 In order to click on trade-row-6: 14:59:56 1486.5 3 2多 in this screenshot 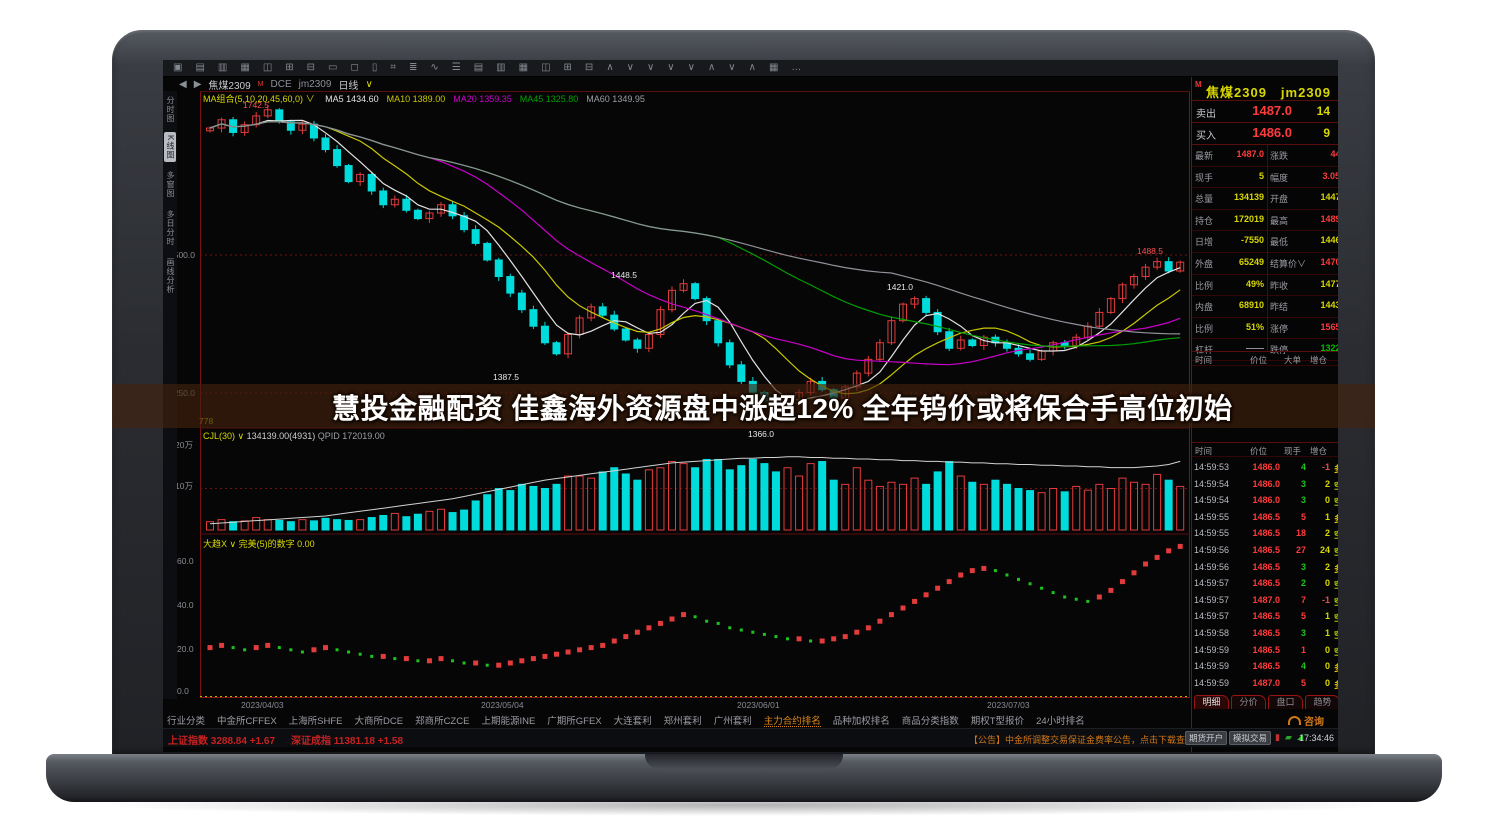, I will do `click(1265, 567)`.